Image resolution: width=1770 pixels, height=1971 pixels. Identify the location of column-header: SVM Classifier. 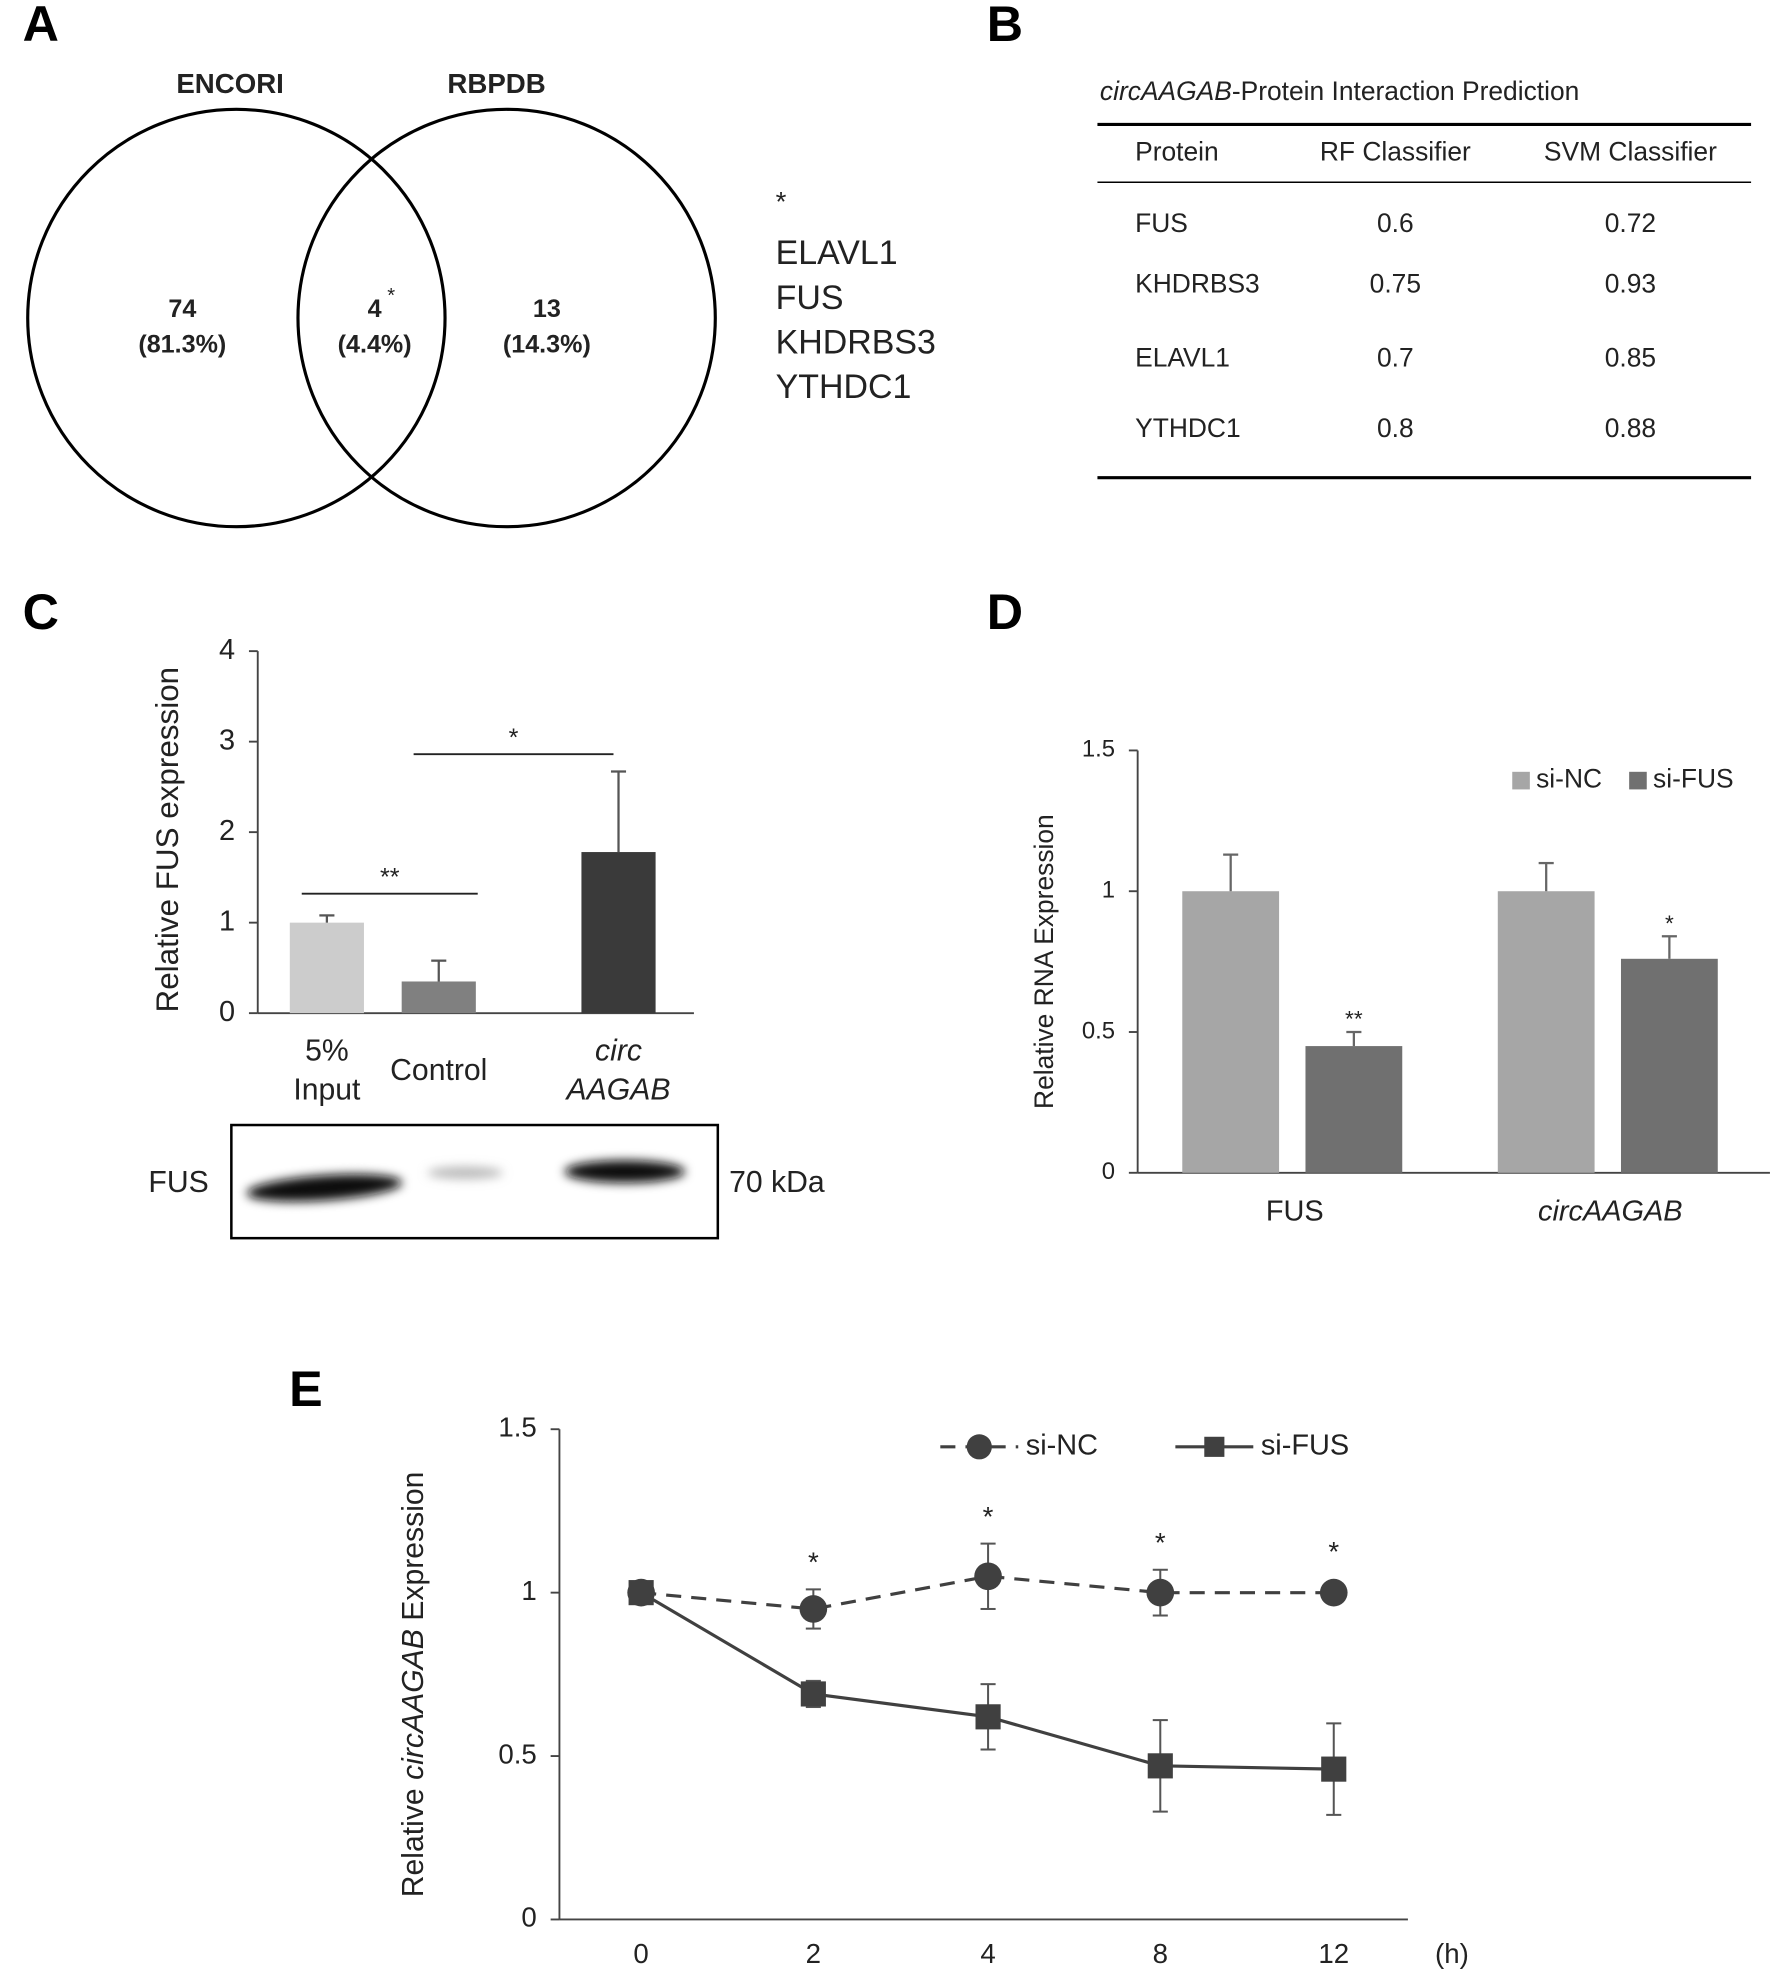
(1630, 151).